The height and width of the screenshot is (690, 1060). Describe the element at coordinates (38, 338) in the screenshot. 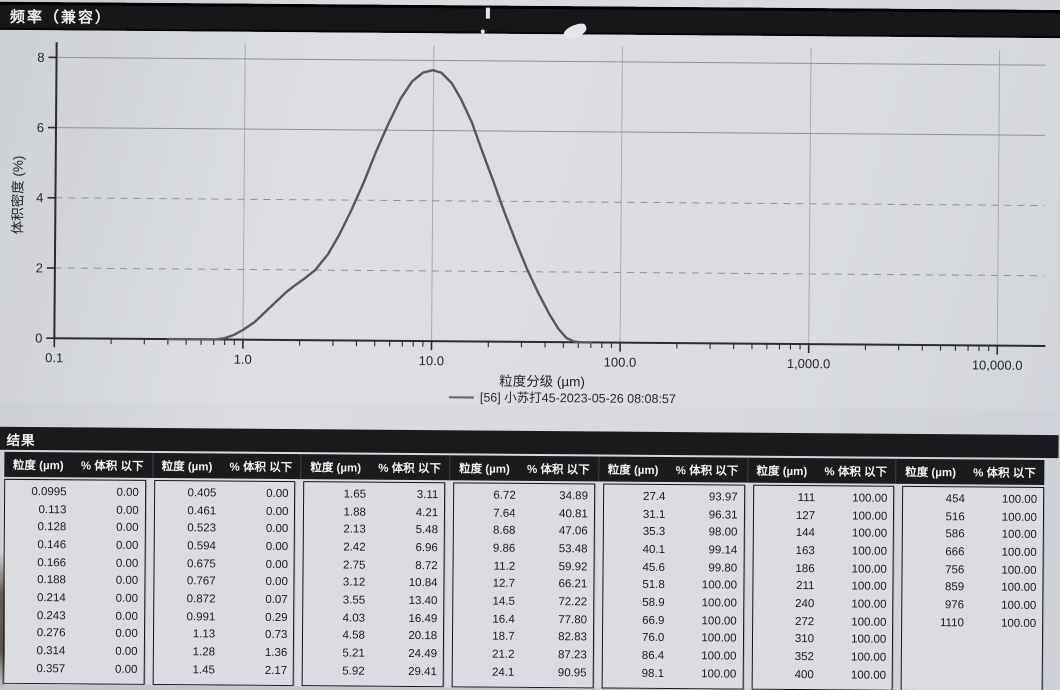

I see `y-tick-label: 0` at that location.